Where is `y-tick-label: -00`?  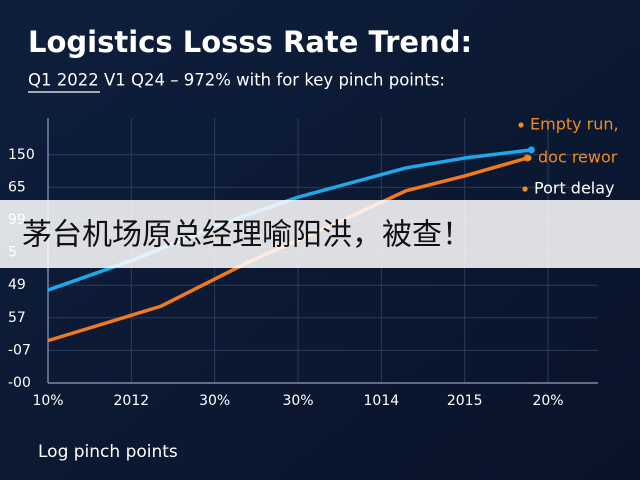
y-tick-label: -00 is located at coordinates (19, 383).